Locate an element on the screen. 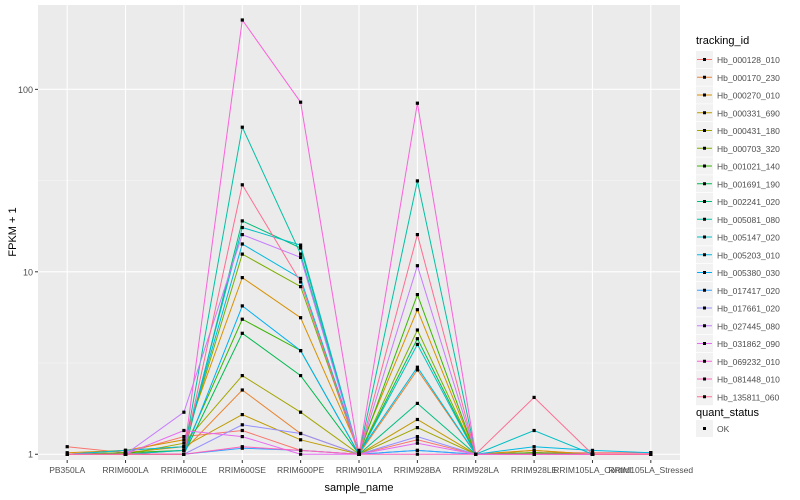  x-tick-label: RRIM105LA_Stressed is located at coordinates (651, 470).